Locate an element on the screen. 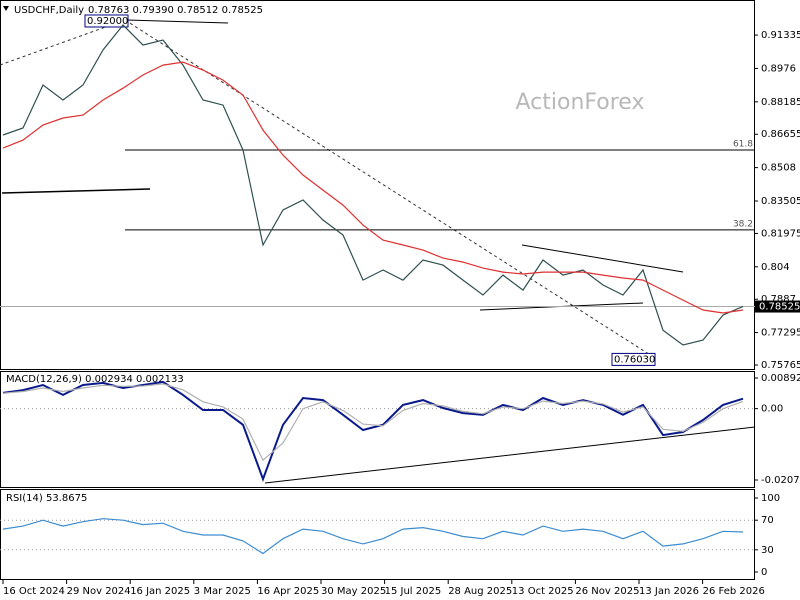 Image resolution: width=800 pixels, height=600 pixels. y-tick-label: 0.804 is located at coordinates (775, 267).